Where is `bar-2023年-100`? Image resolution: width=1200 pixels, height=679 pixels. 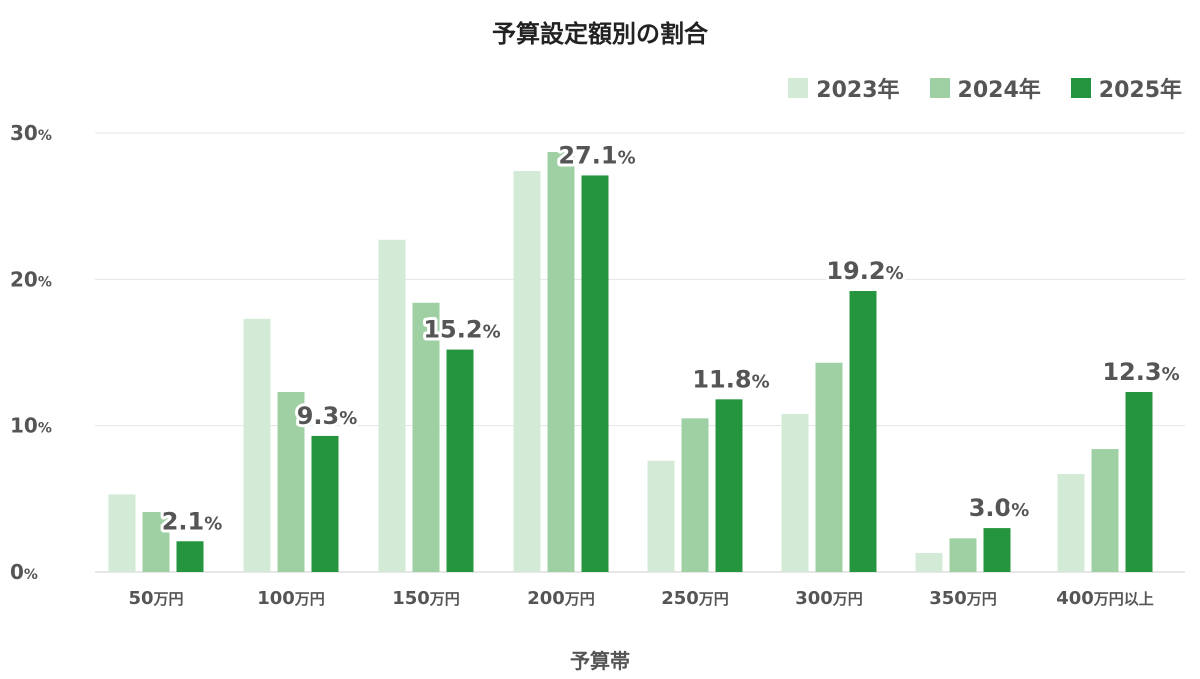
bar-2023年-100 is located at coordinates (257, 445).